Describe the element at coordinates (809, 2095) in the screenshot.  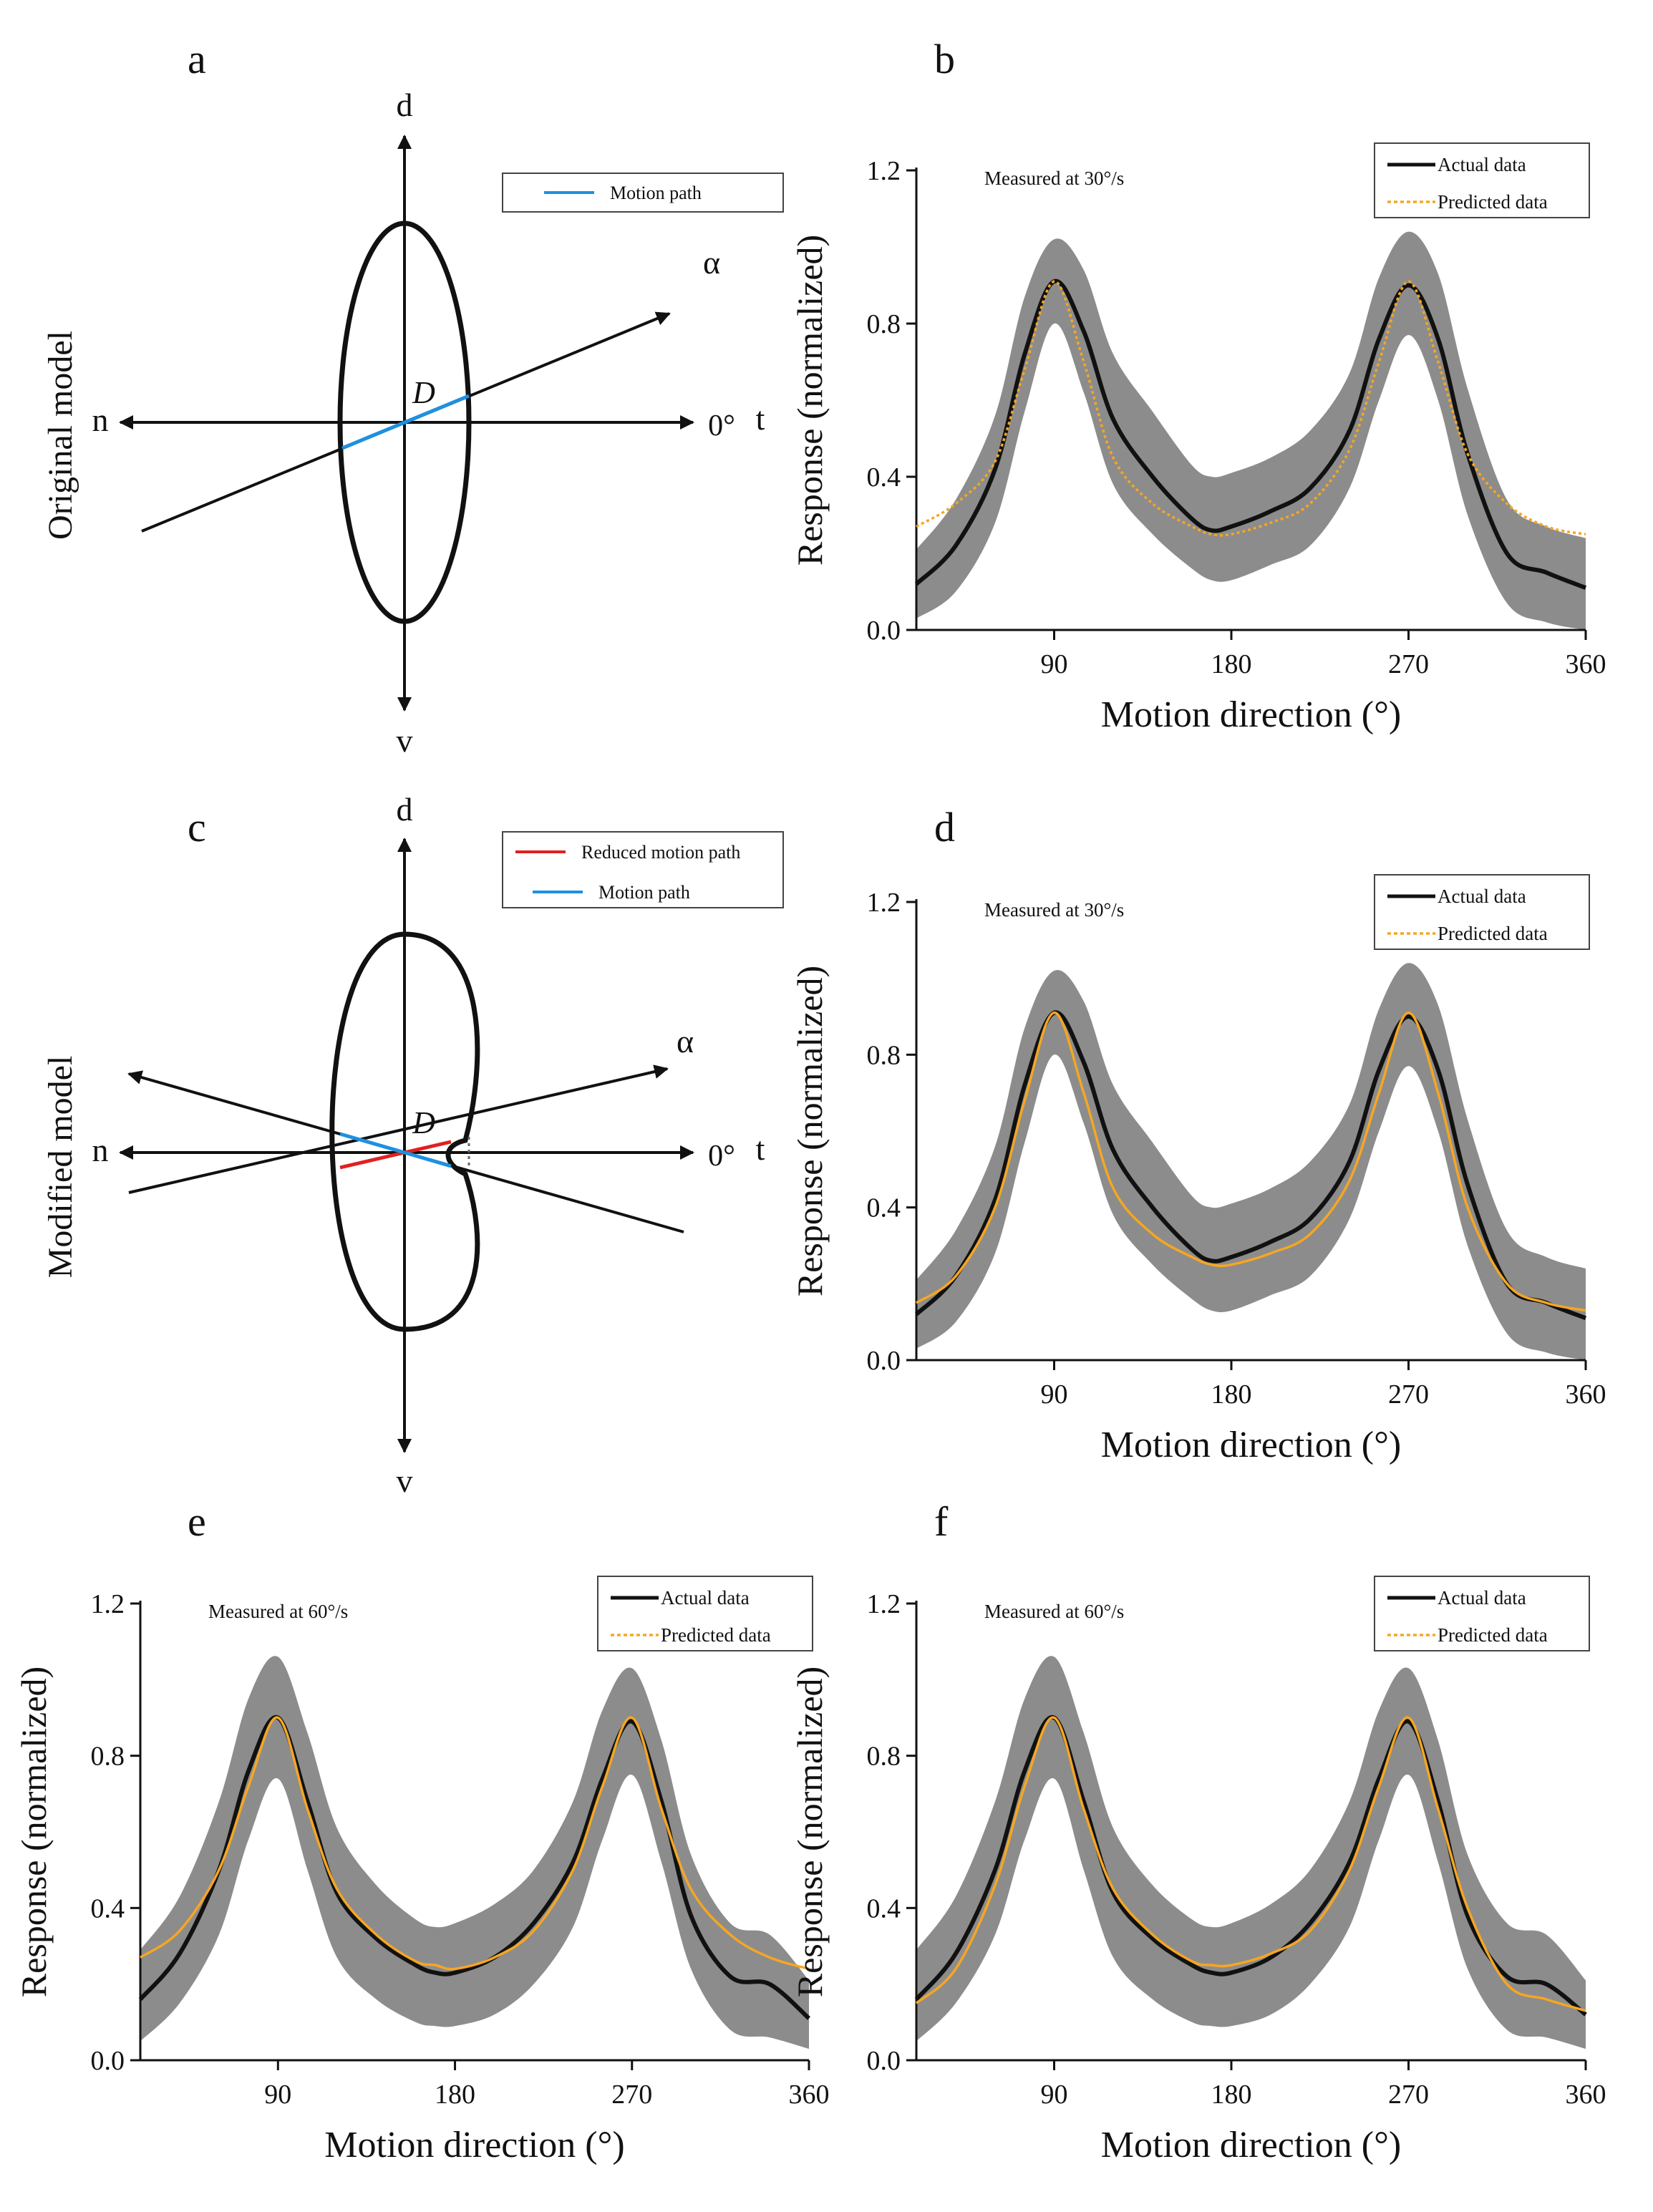
I see `x-tick-label-e: 360` at that location.